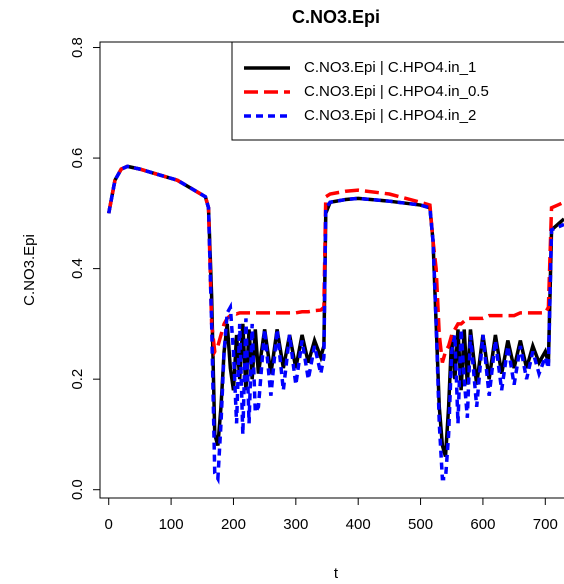 This screenshot has width=564, height=584. Describe the element at coordinates (545, 524) in the screenshot. I see `x-tick-label: 700` at that location.